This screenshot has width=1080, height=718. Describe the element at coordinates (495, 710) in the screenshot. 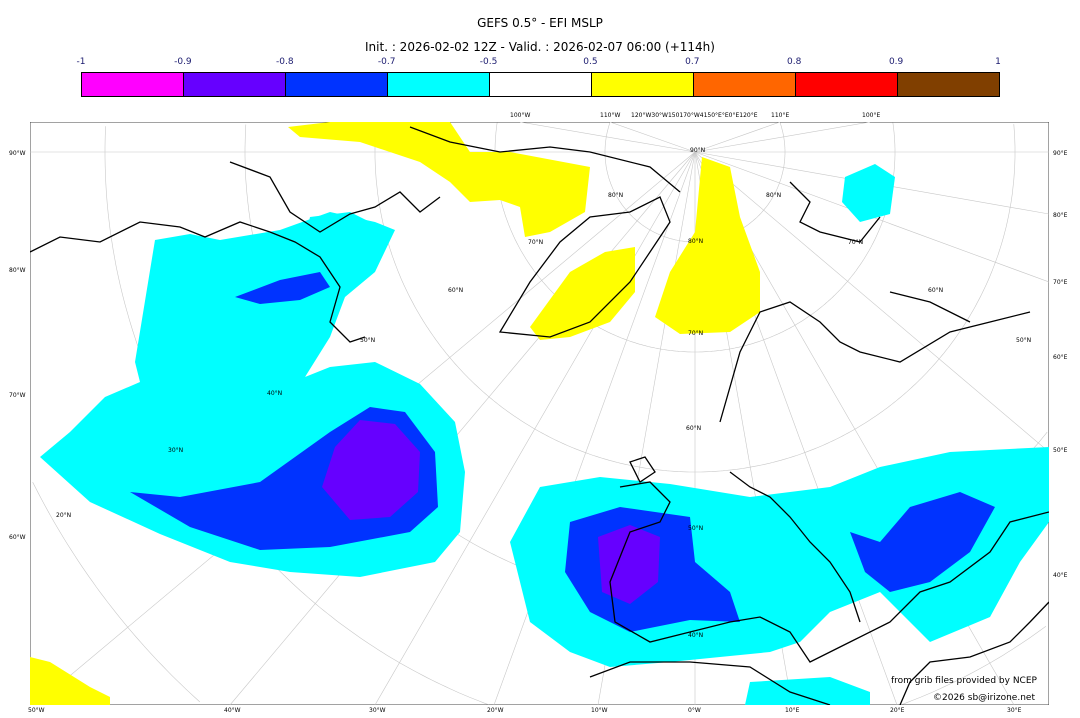

I see `axis-label: 20°W` at that location.